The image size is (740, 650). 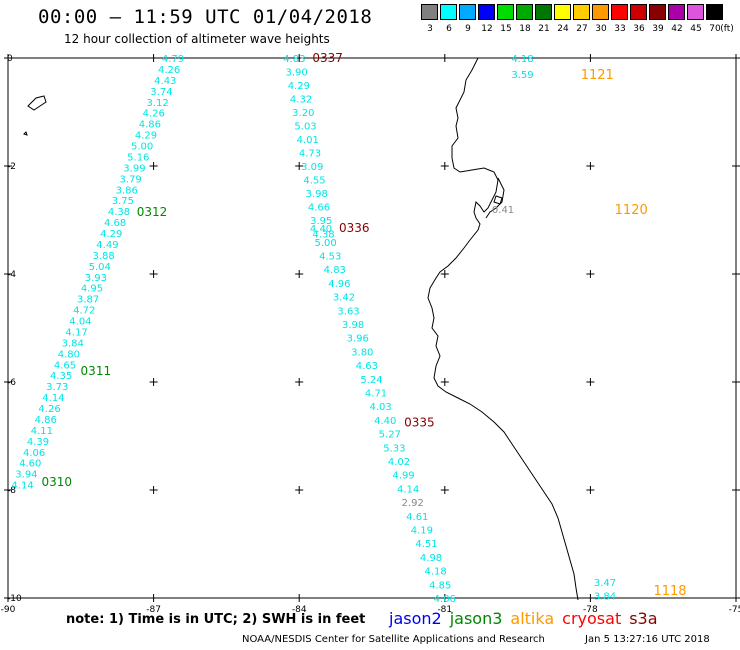 What do you see at coordinates (38, 442) in the screenshot?
I see `wave-height-value: 4.39` at bounding box center [38, 442].